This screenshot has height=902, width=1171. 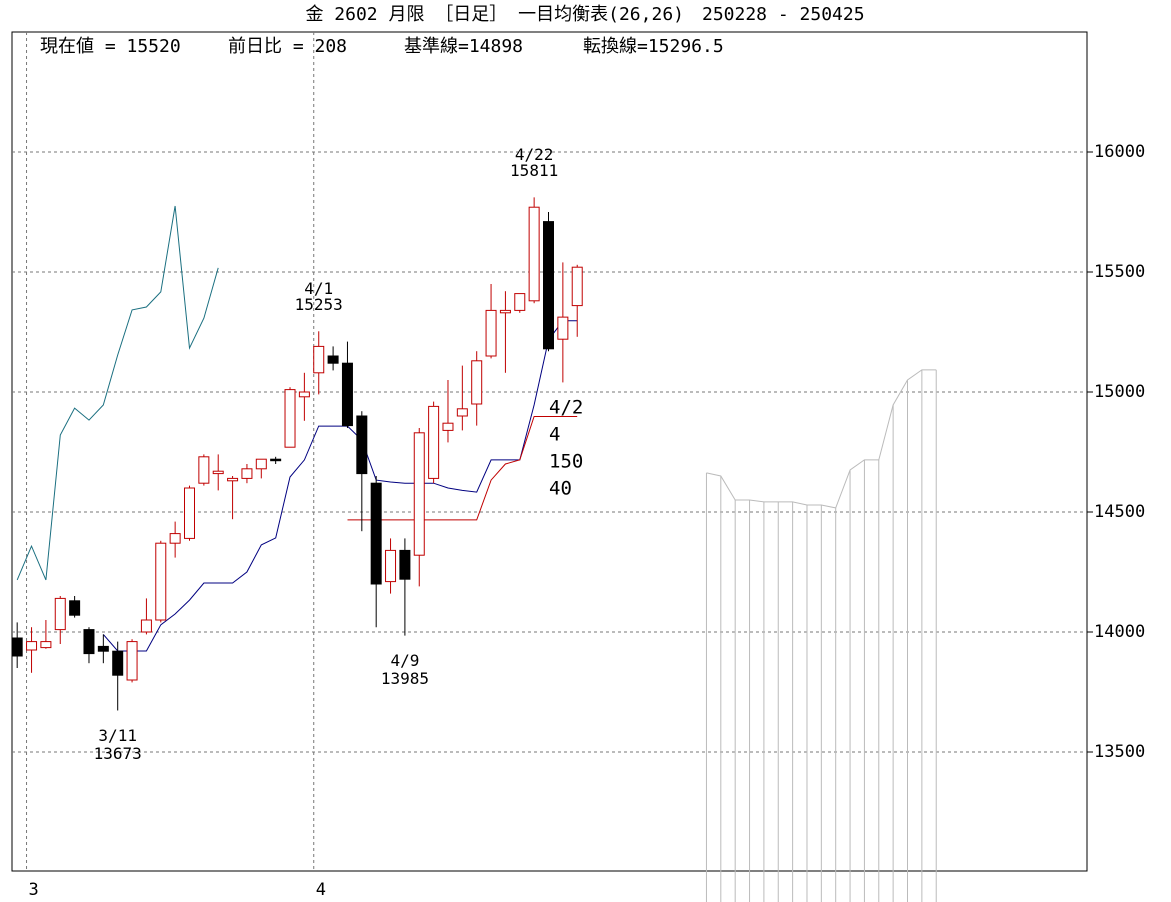 I want to click on note-text: 40, so click(x=560, y=489).